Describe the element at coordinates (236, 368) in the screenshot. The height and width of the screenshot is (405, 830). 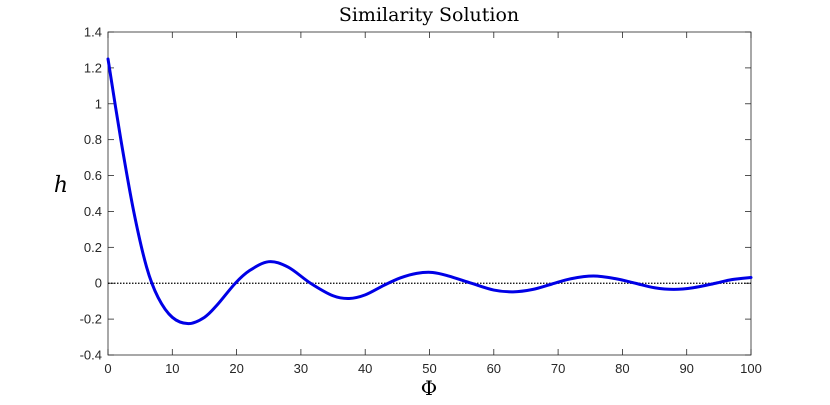
I see `x-tick-label: 20` at that location.